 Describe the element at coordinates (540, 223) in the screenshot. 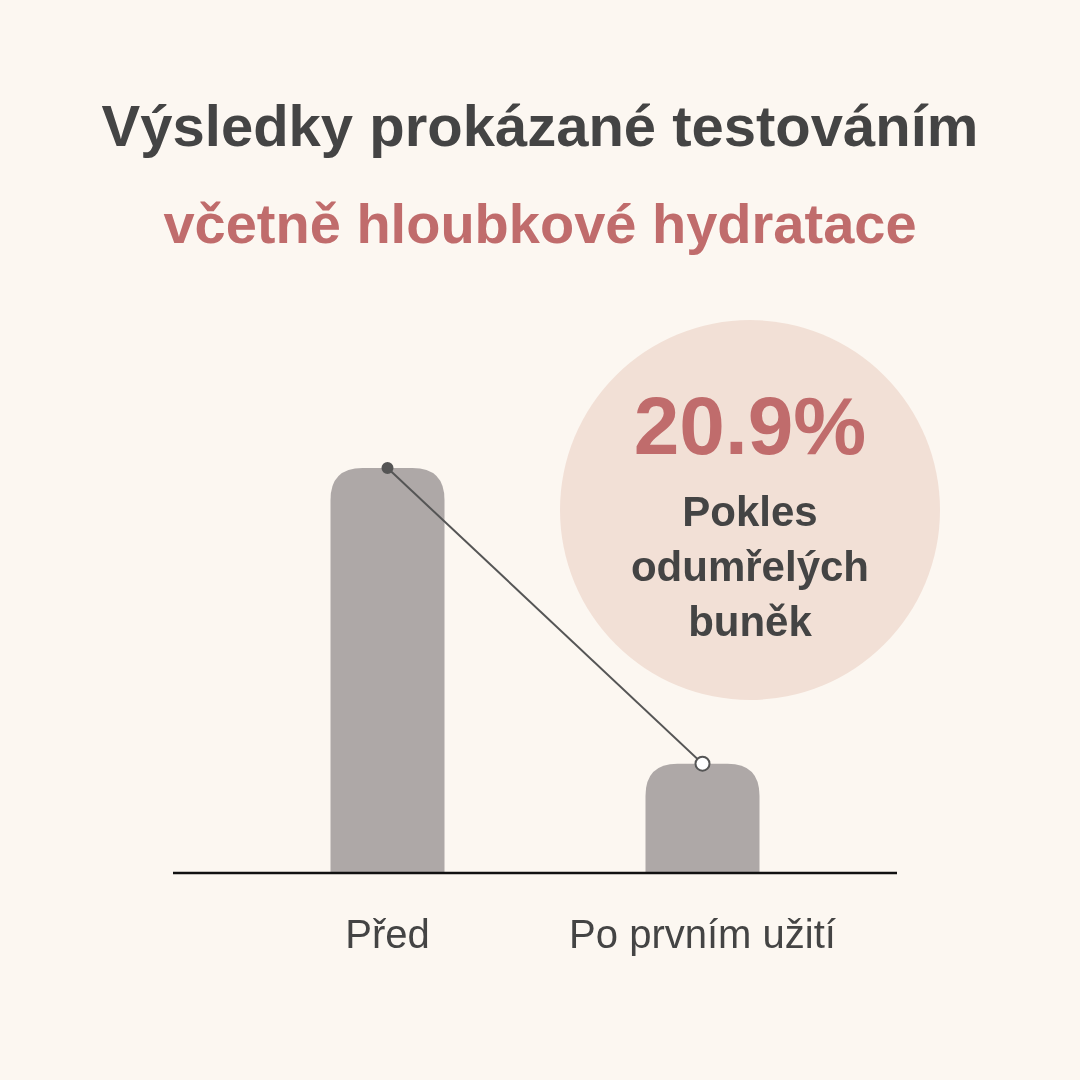

I see `chart-subtitle: včetně hloubkové hydratace` at that location.